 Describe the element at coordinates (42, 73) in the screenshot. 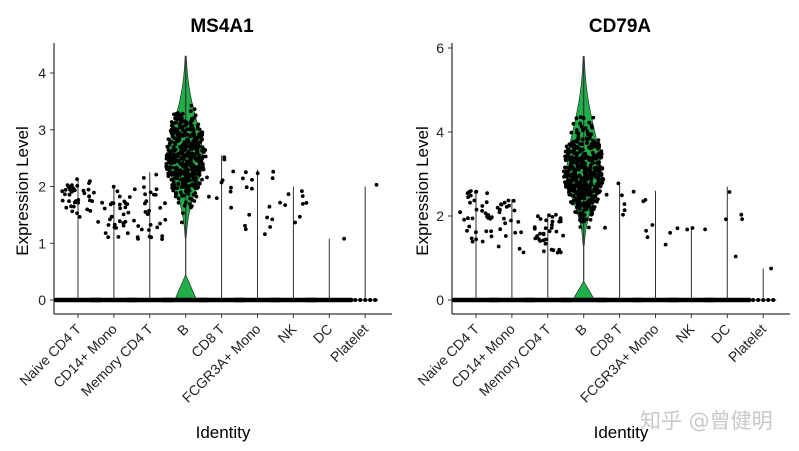

I see `y-tick-label: 4` at that location.